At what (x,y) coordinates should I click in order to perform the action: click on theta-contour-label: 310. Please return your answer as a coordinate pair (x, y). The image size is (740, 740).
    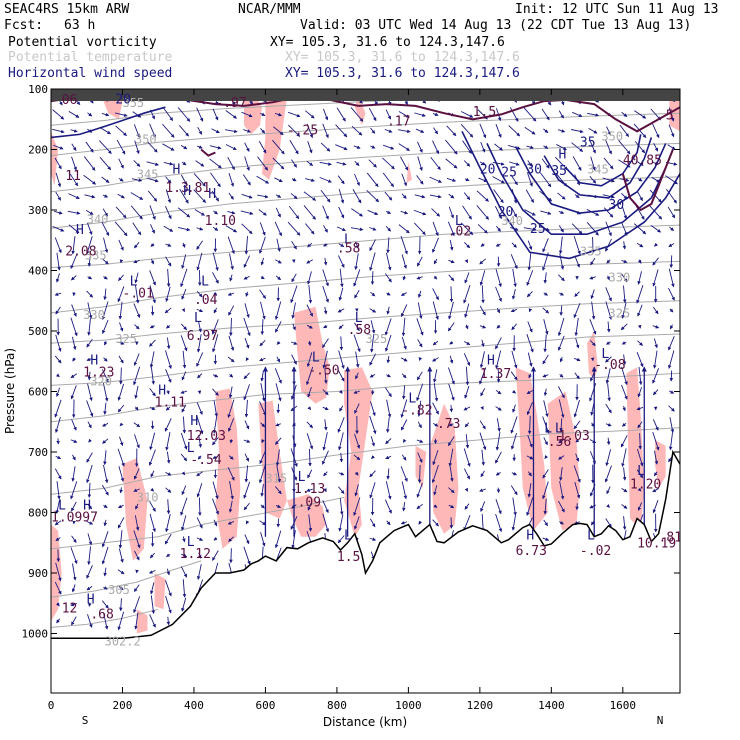
    Looking at the image, I should click on (148, 498).